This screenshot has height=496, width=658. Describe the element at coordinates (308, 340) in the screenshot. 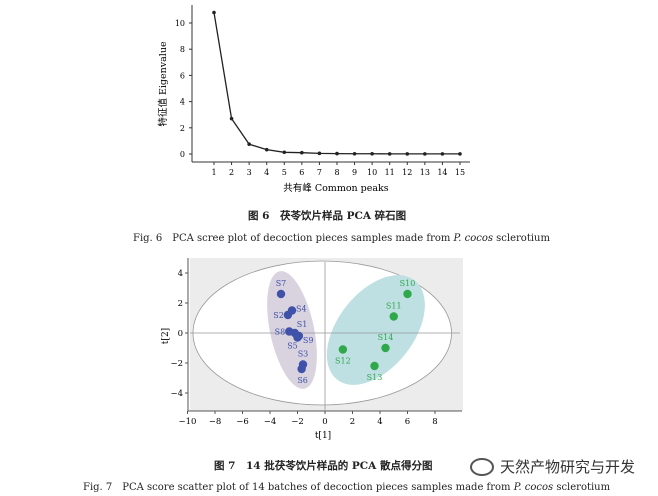

I see `score-label-s9: S9` at that location.